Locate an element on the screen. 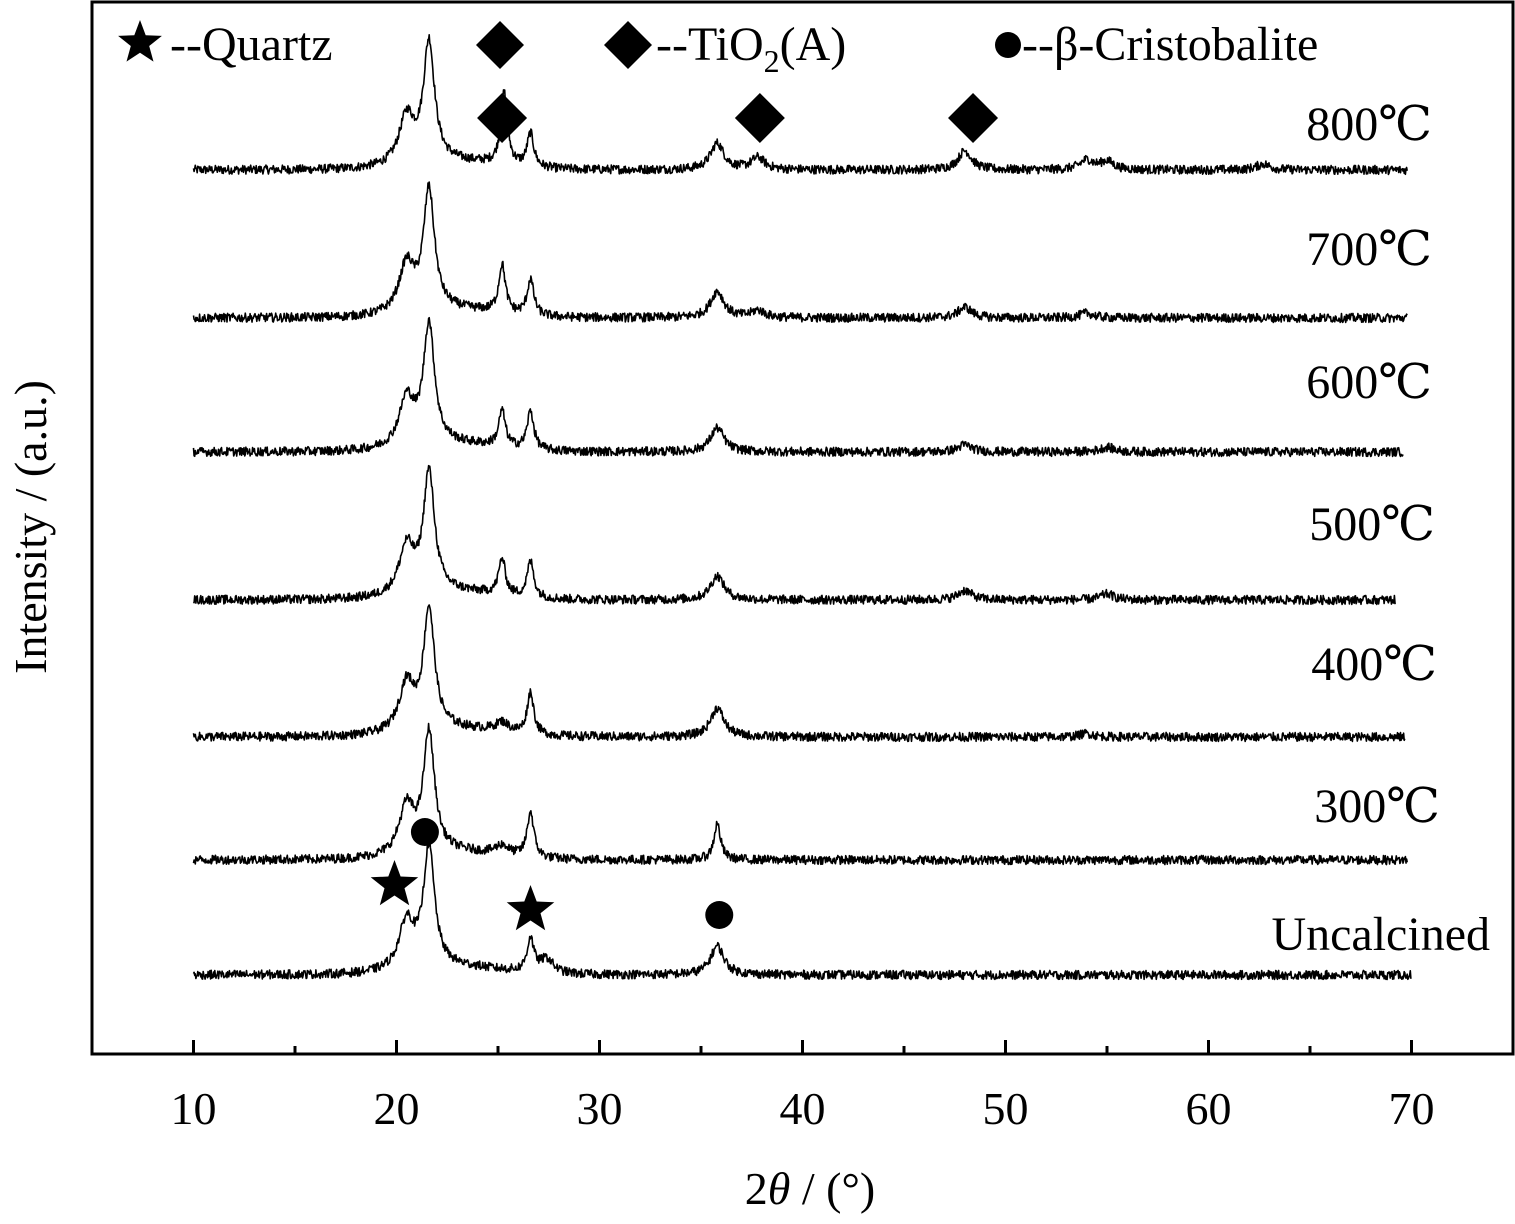 This screenshot has width=1515, height=1224. series-labels: 800℃ 700℃ 600℃ 500℃ 400℃ 300℃ Uncalcined is located at coordinates (1380, 529).